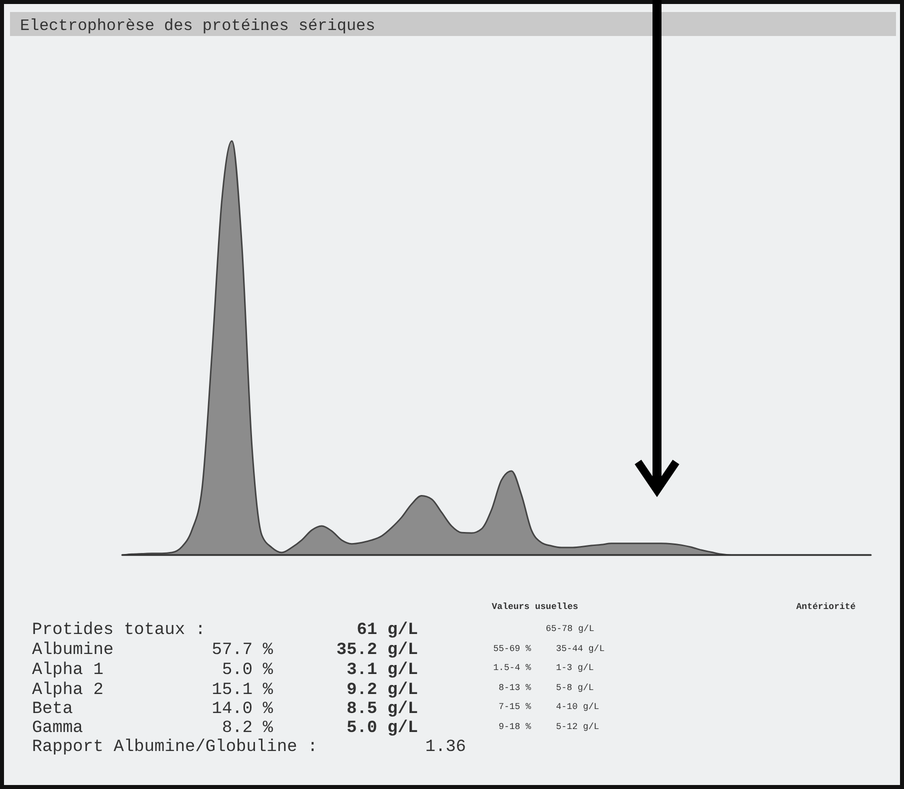  What do you see at coordinates (515, 688) in the screenshot?
I see `text: 8-13 %` at bounding box center [515, 688].